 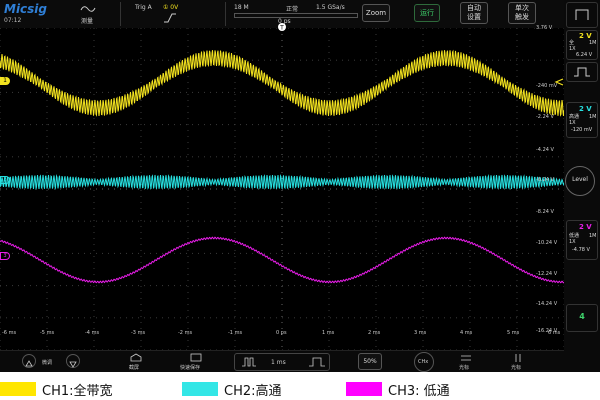 I want to click on measure-button: 测量, so click(x=88, y=14).